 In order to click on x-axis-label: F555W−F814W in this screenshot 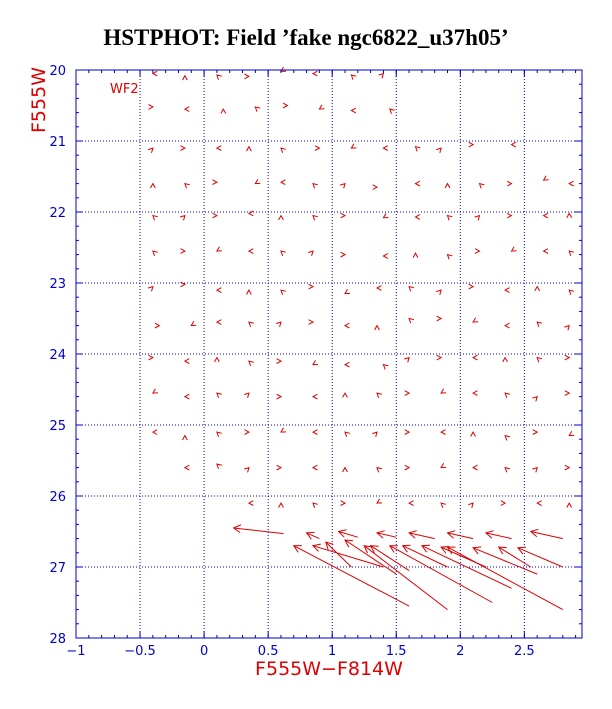, I will do `click(329, 669)`.